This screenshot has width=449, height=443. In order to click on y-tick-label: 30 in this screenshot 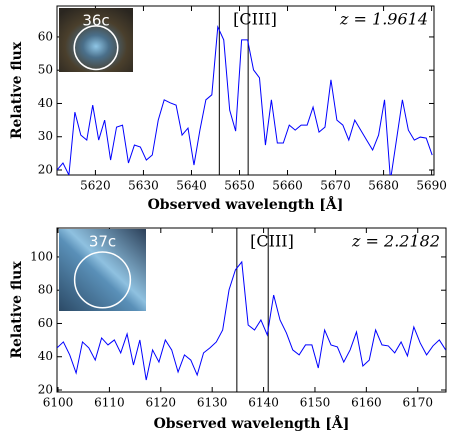, I will do `click(45, 136)`.